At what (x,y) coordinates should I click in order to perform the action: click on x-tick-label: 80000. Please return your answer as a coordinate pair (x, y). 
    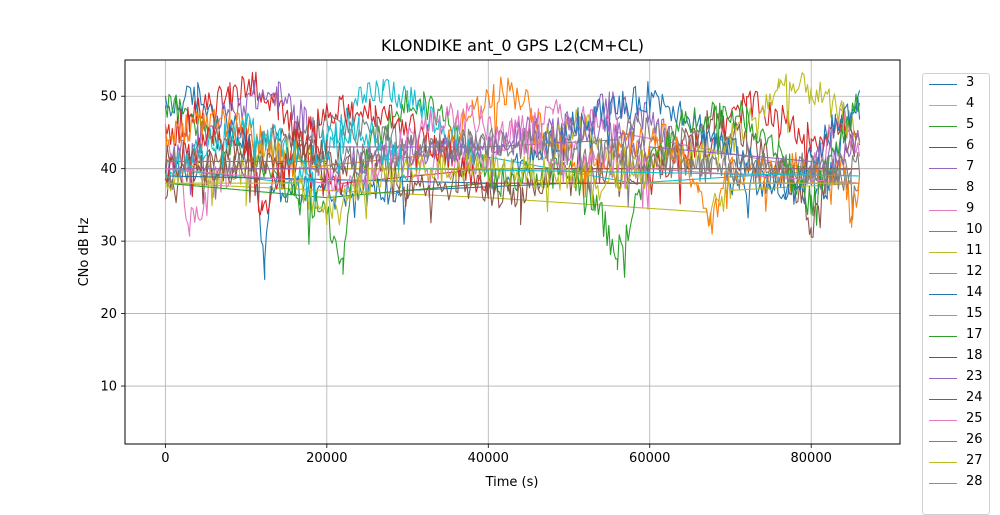
    Looking at the image, I should click on (811, 458).